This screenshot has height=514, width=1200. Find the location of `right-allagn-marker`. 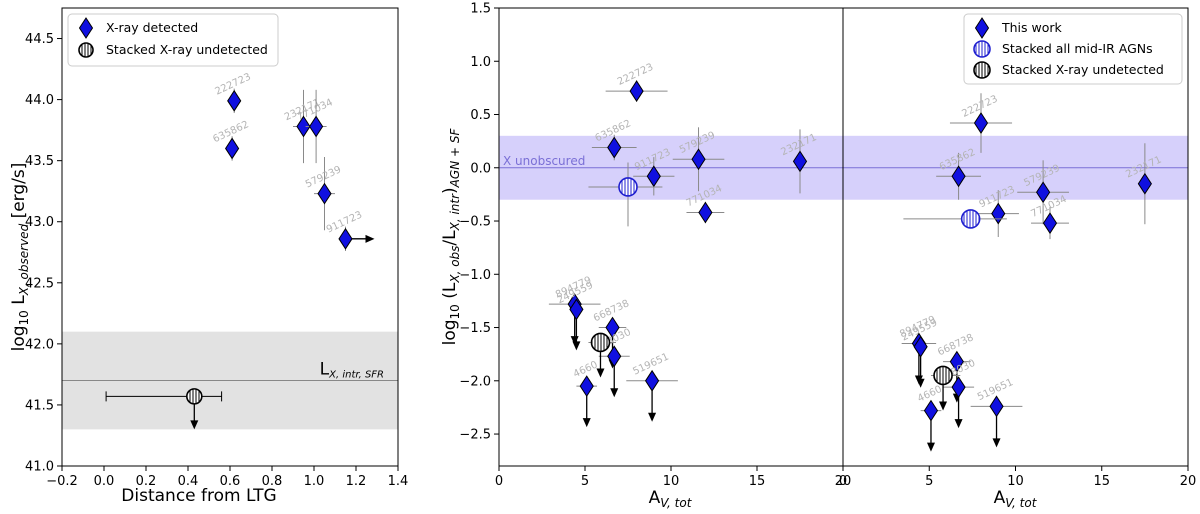

right-allagn-marker is located at coordinates (970, 219).